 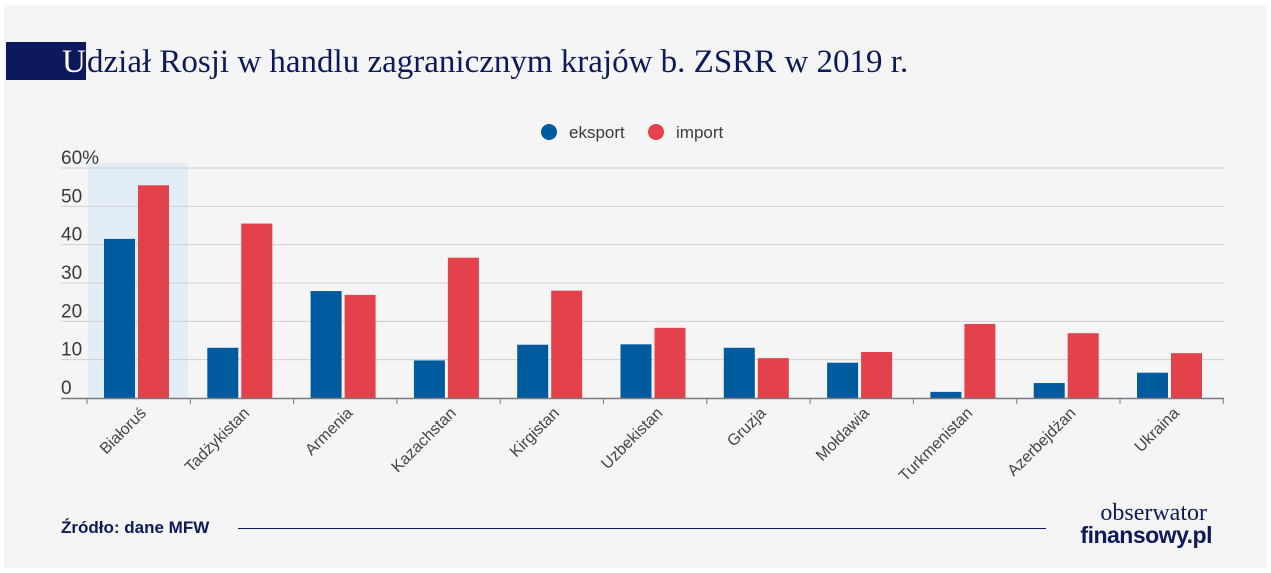 What do you see at coordinates (597, 132) in the screenshot?
I see `legend-label-eksport: eksport` at bounding box center [597, 132].